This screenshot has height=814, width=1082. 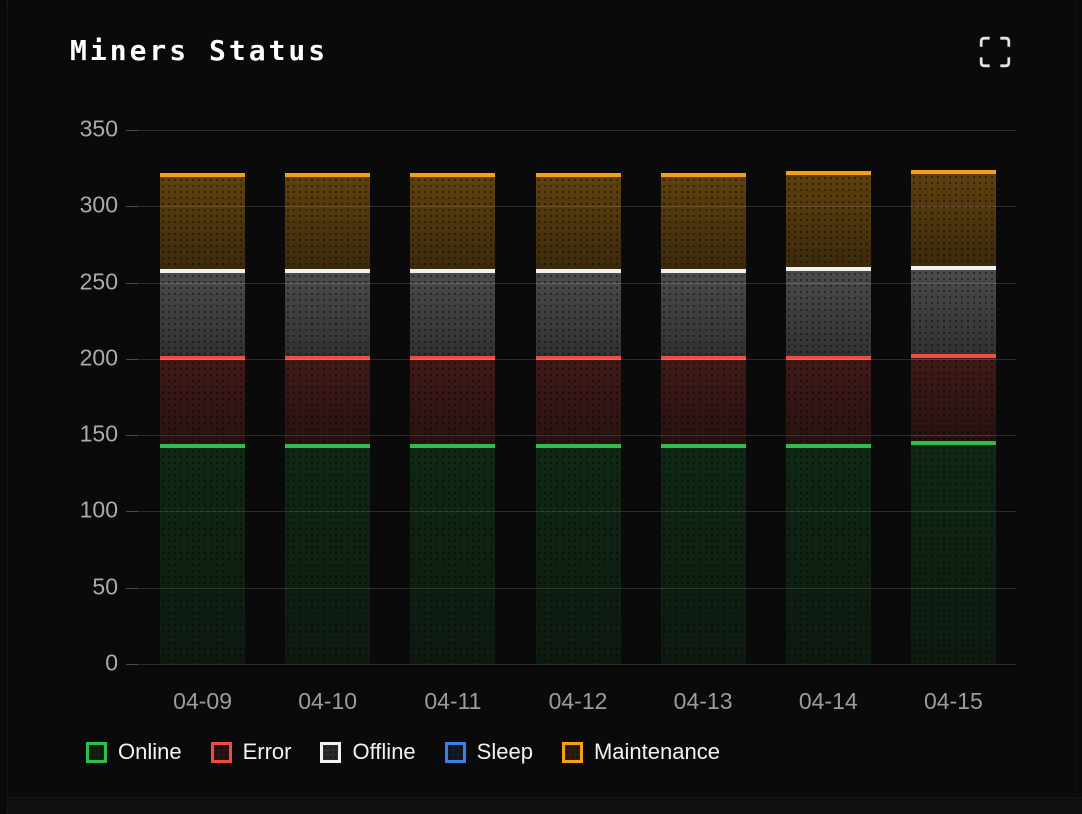 I want to click on y-axis-label: 50, so click(x=105, y=586).